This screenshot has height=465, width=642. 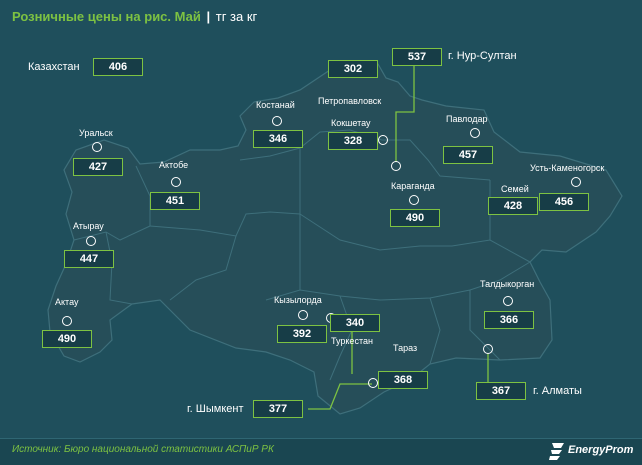 I want to click on price-taraz: 368, so click(x=403, y=380).